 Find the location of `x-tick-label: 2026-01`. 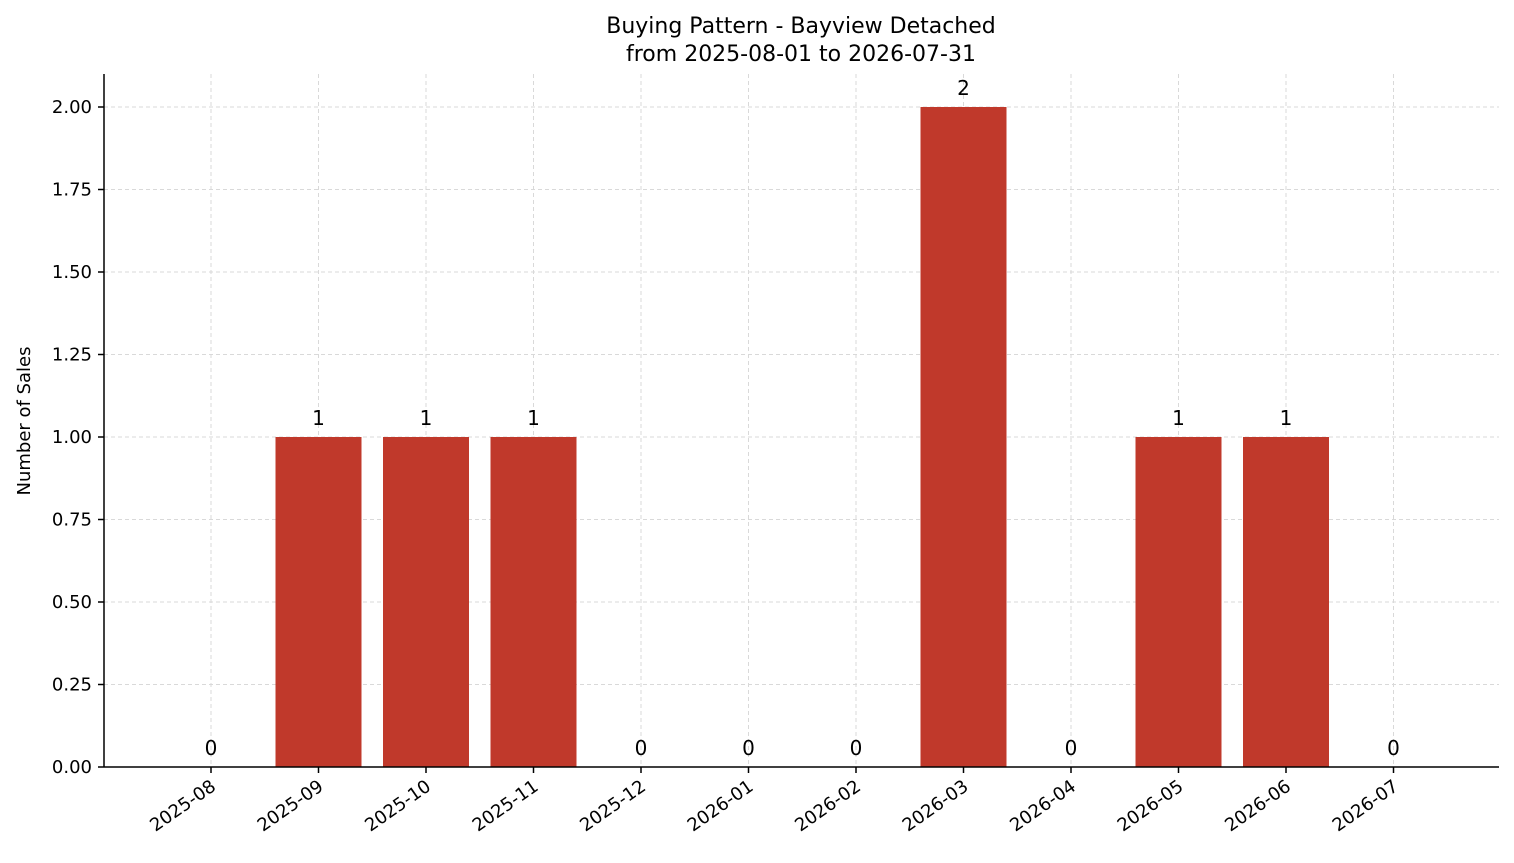

x-tick-label: 2026-01 is located at coordinates (721, 806).